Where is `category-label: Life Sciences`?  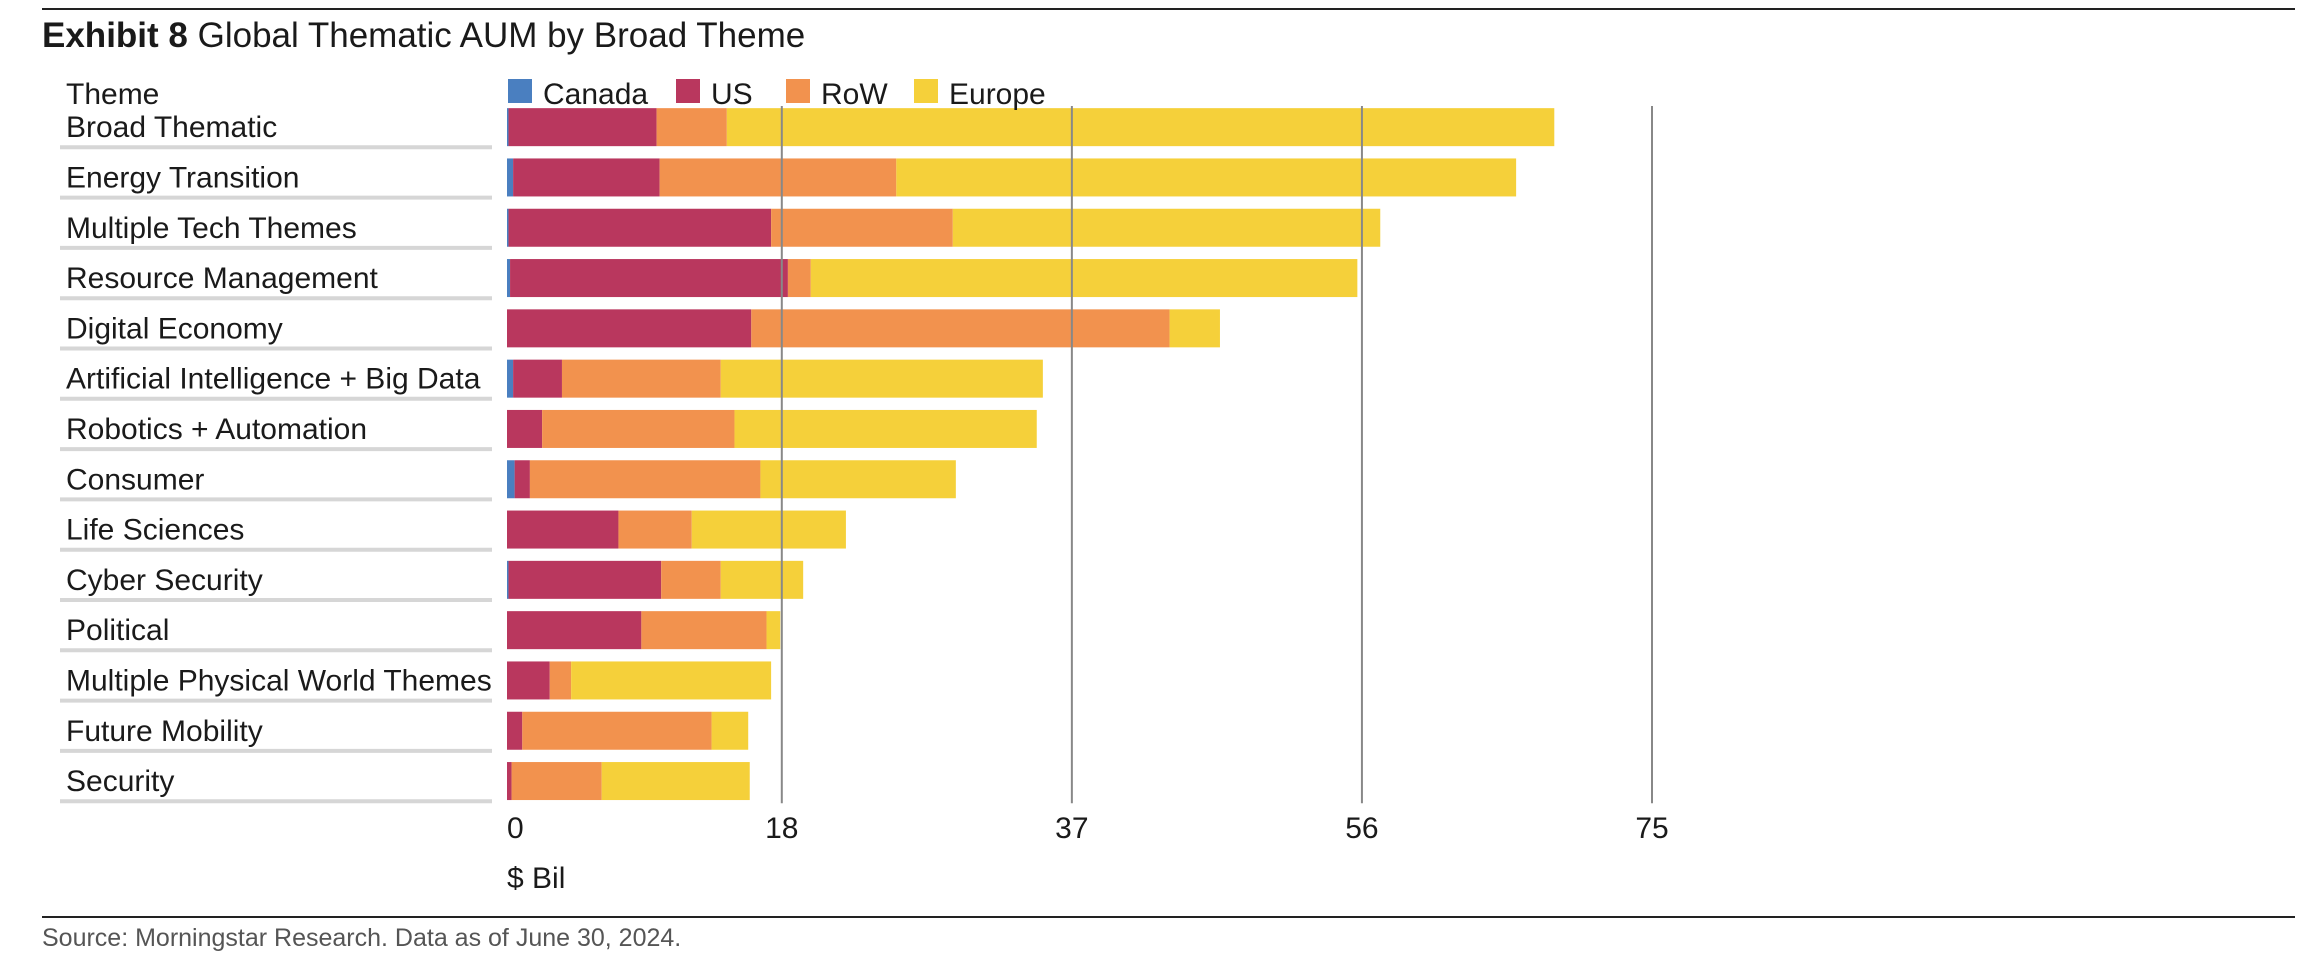 category-label: Life Sciences is located at coordinates (155, 530).